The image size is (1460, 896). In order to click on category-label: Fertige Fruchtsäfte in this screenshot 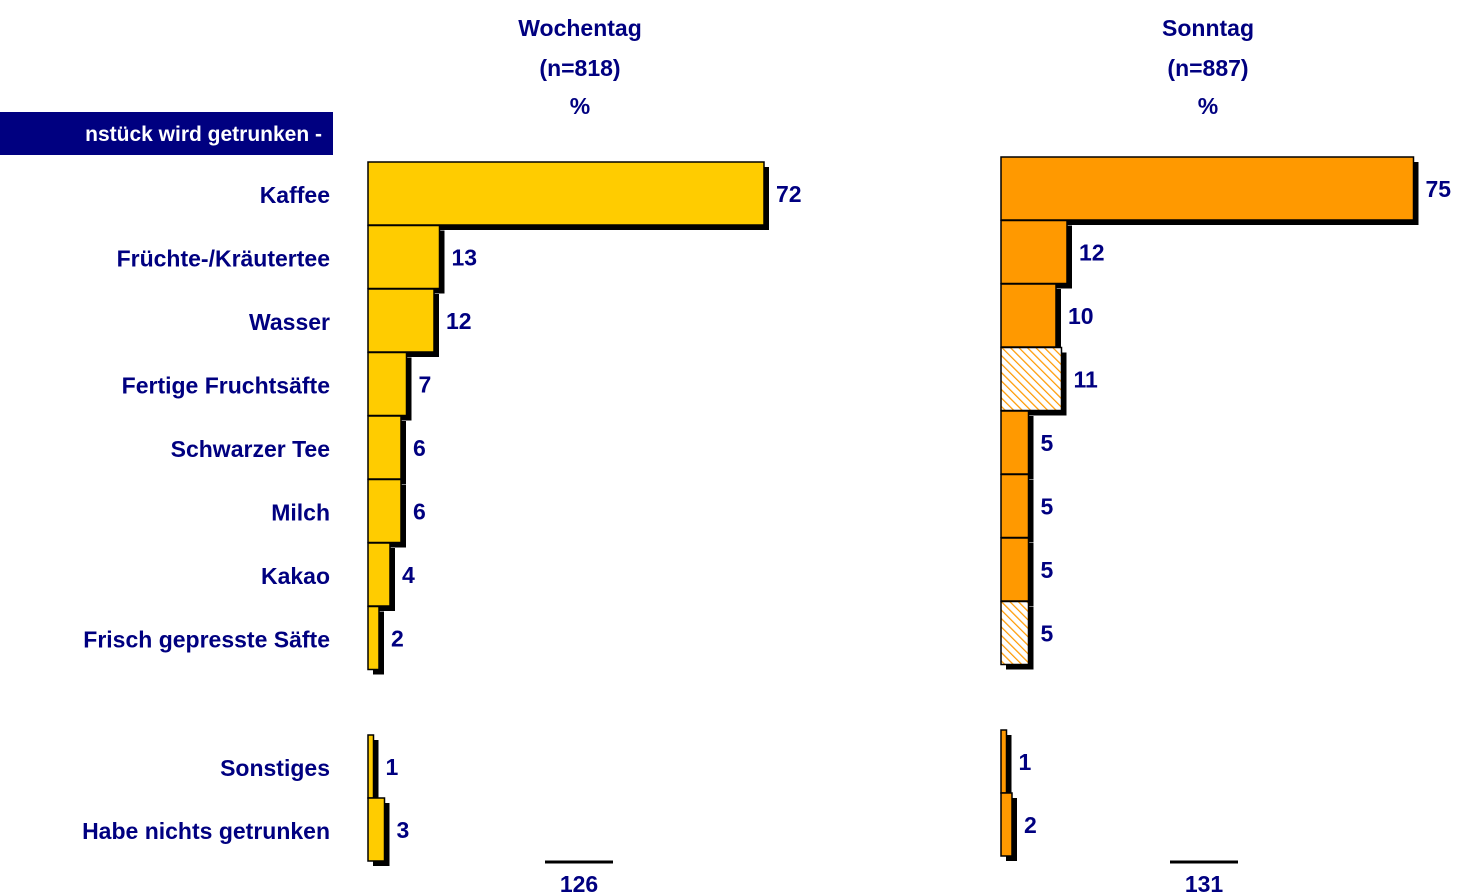, I will do `click(226, 386)`.